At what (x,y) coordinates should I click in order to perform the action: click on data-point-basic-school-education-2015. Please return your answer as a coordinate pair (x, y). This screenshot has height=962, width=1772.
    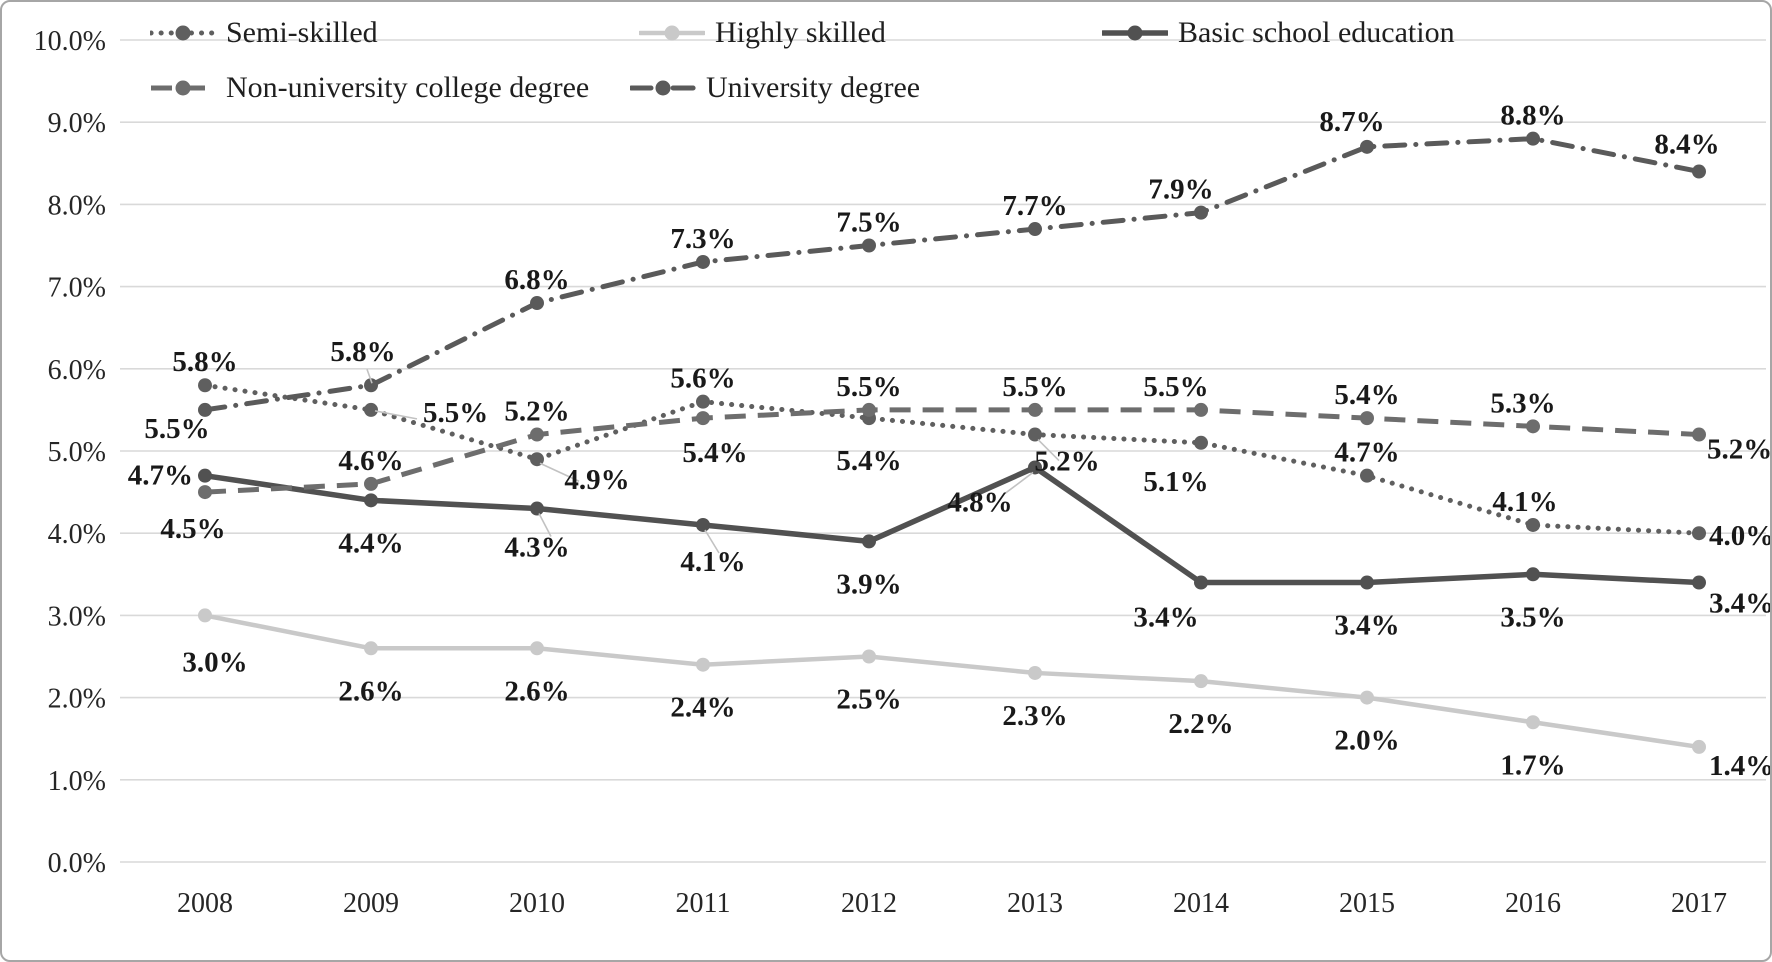
    Looking at the image, I should click on (1367, 582).